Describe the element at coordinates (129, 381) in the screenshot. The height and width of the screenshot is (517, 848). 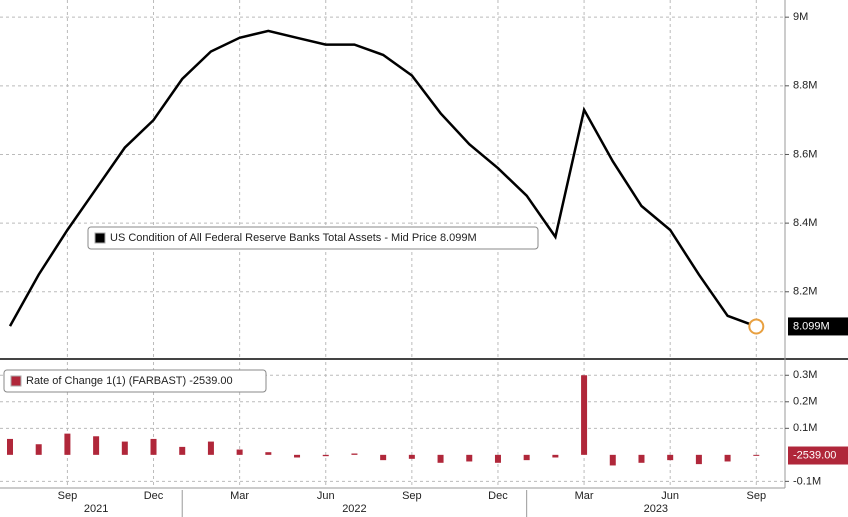
I see `legend-label: Rate of Change 1(1) (FARBAST) -2539.00` at that location.